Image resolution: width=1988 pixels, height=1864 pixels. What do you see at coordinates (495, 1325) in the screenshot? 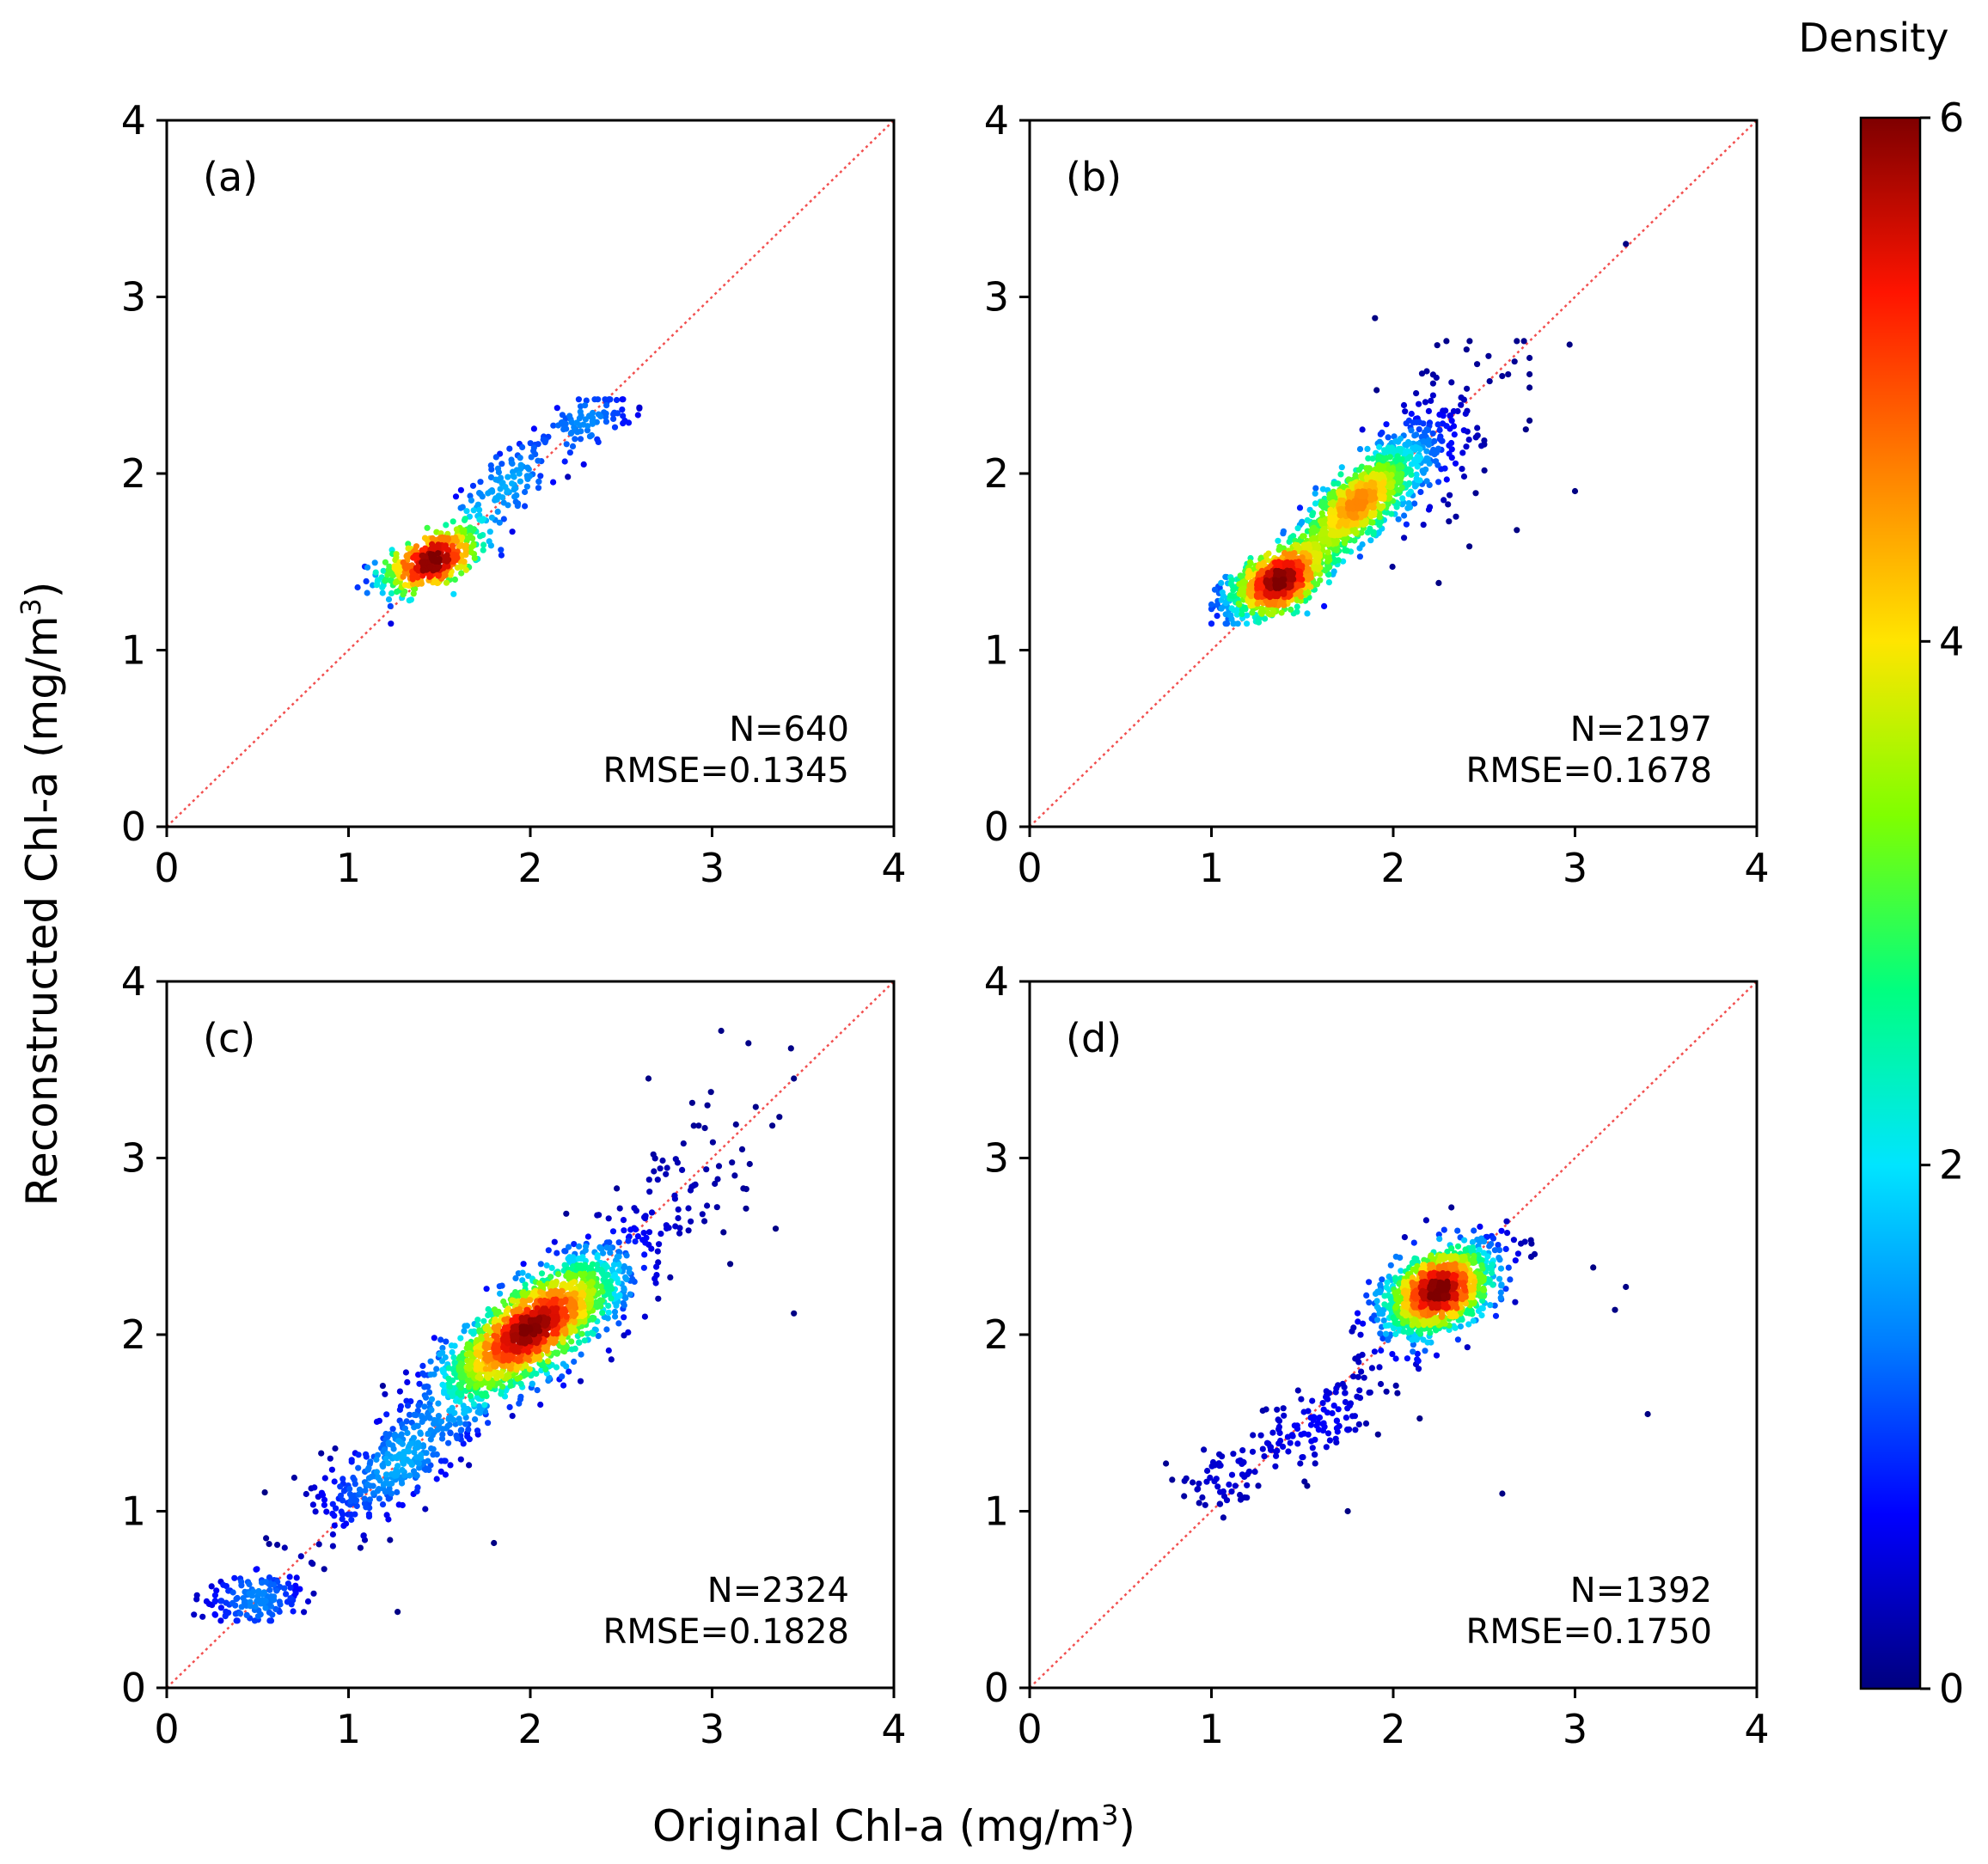
I see `scatter-points` at bounding box center [495, 1325].